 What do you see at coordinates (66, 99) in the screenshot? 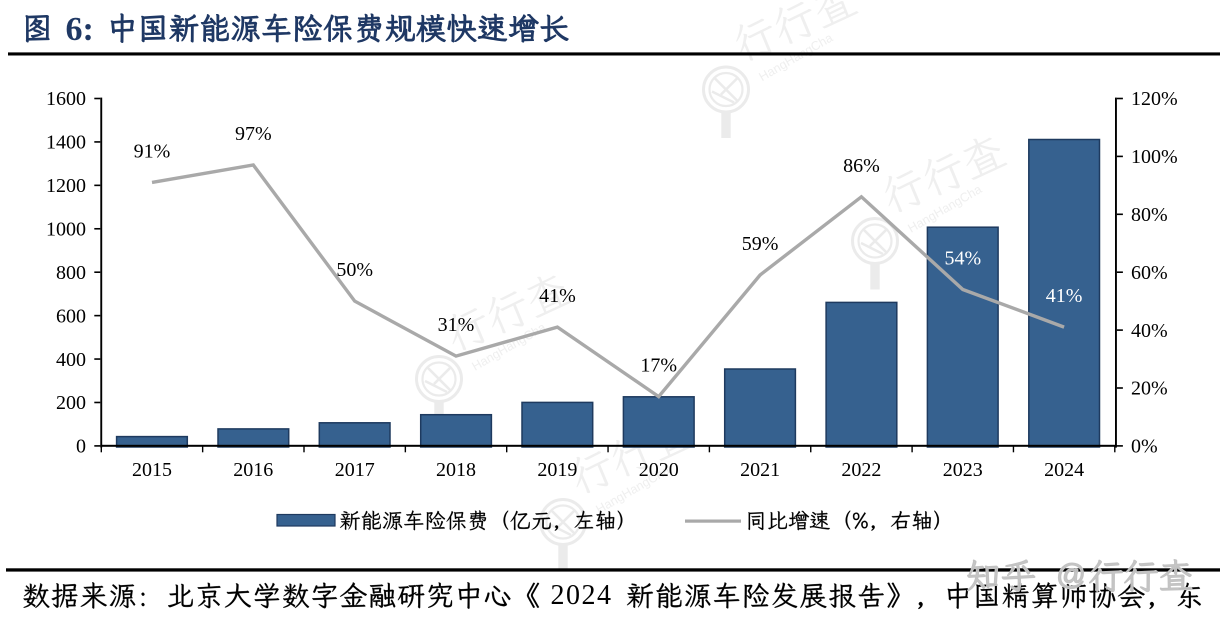
I see `svg-text: 1600` at bounding box center [66, 99].